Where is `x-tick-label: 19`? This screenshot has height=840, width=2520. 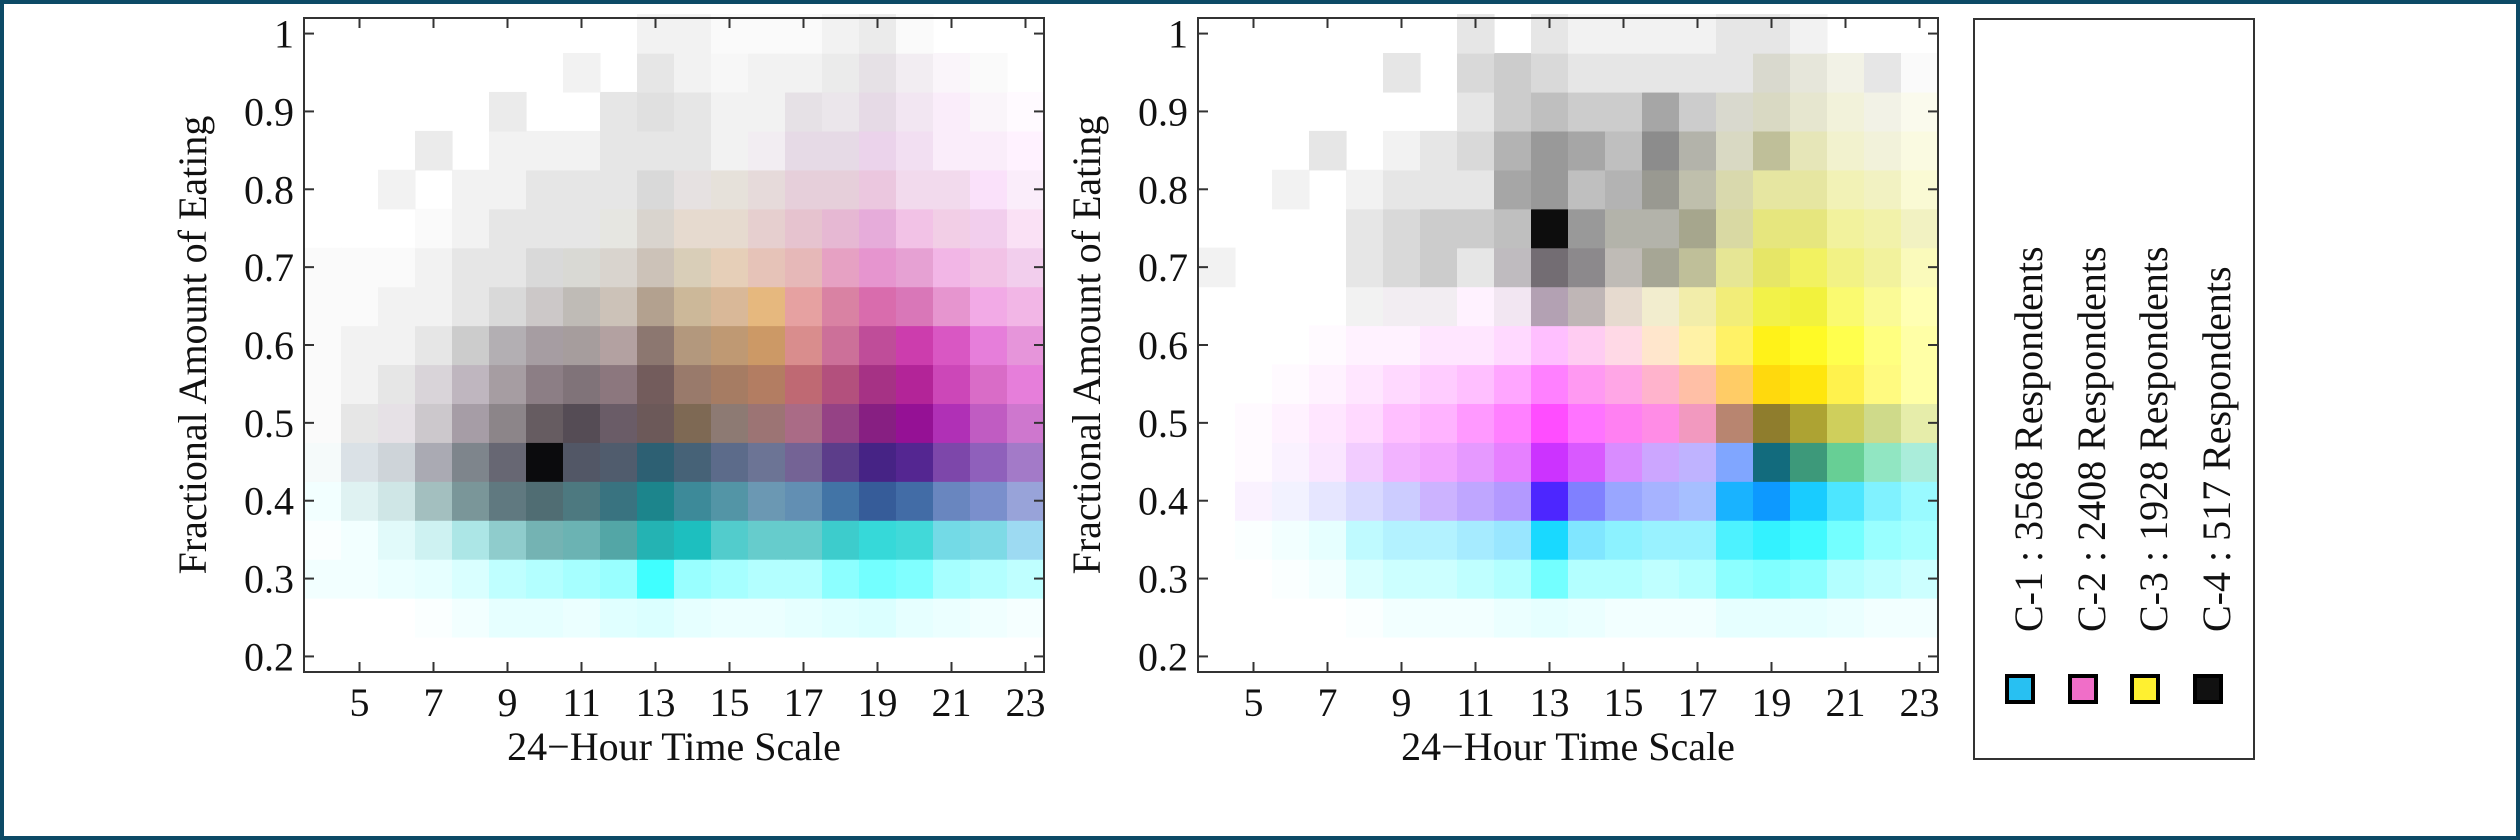 x-tick-label: 19 is located at coordinates (1772, 702).